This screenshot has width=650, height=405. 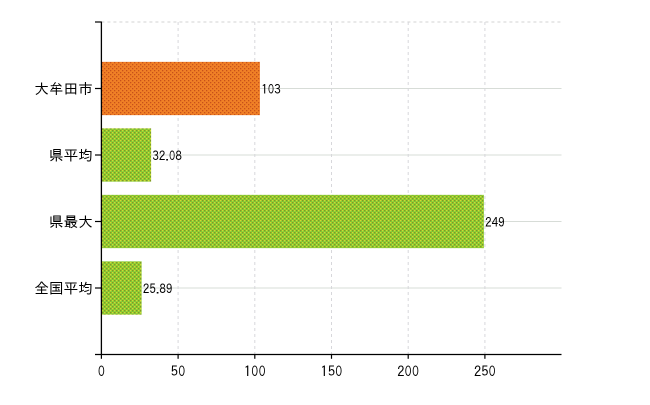 What do you see at coordinates (271, 89) in the screenshot?
I see `svg-text: 103` at bounding box center [271, 89].